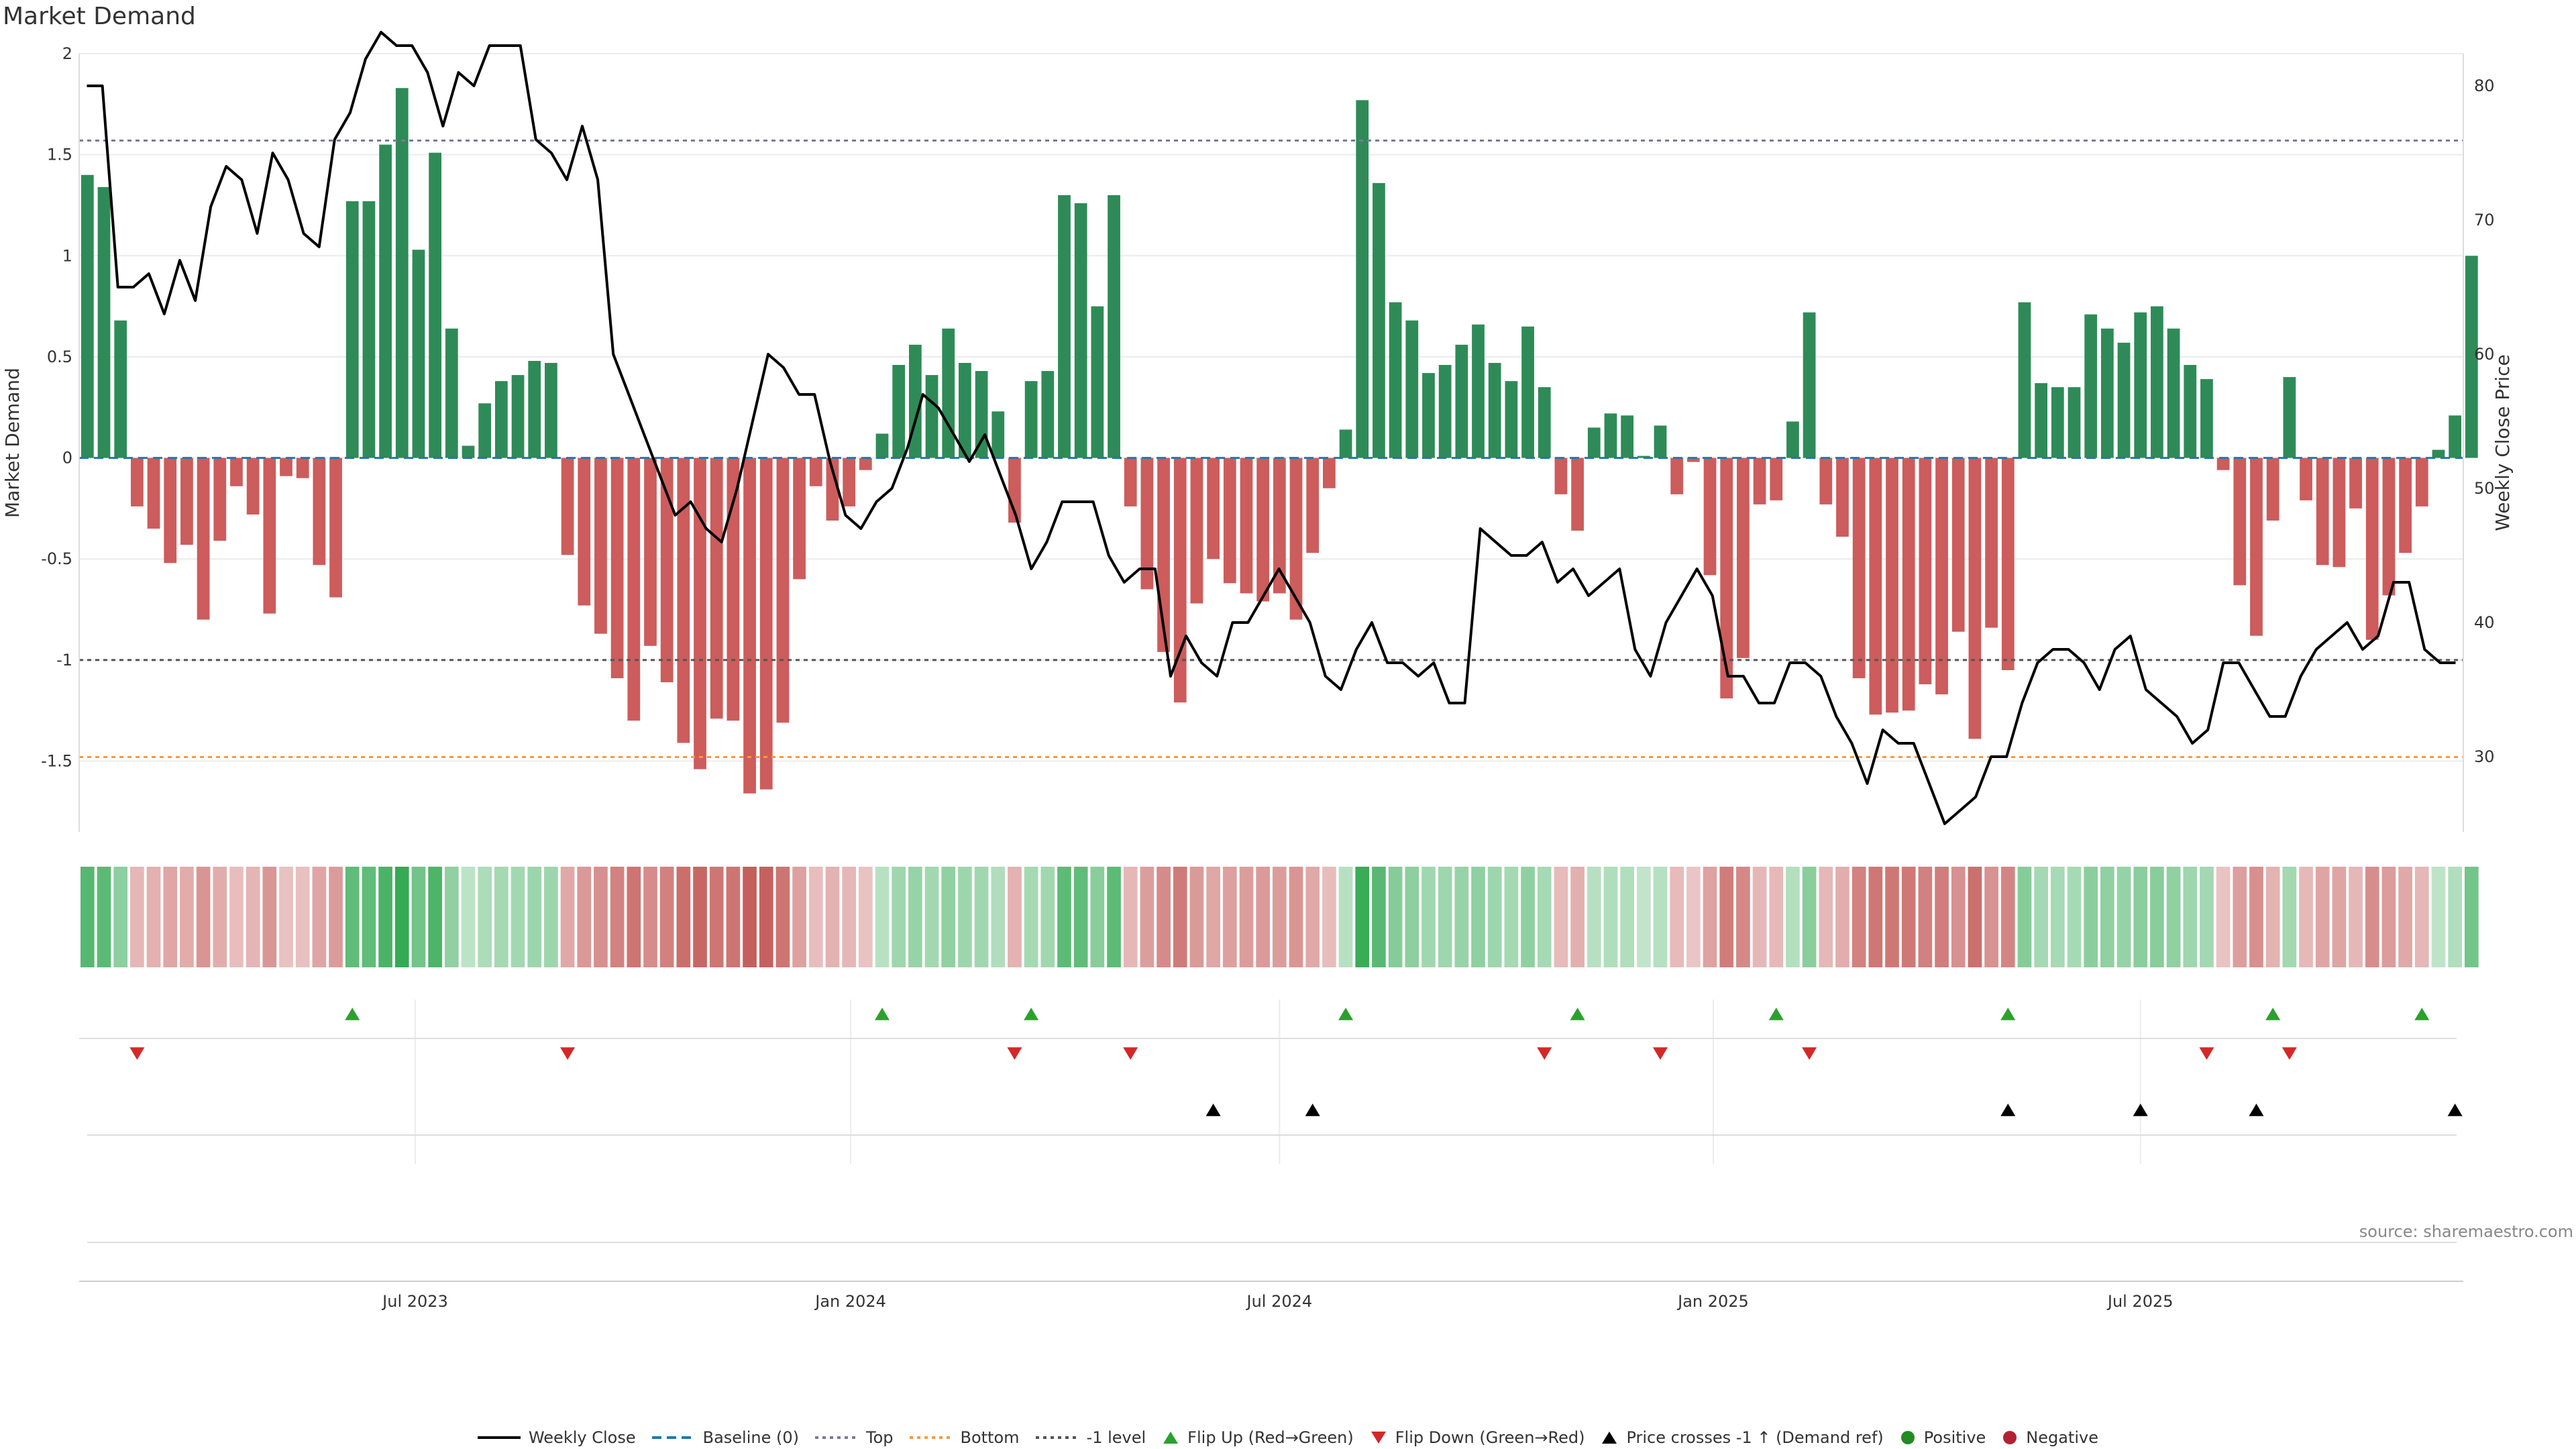 The image size is (2576, 1449). What do you see at coordinates (40, 438) in the screenshot?
I see `y-axis-left: 2 1.5 1 0.5 0 -0.5 -1 -1.5 Market Demand` at bounding box center [40, 438].